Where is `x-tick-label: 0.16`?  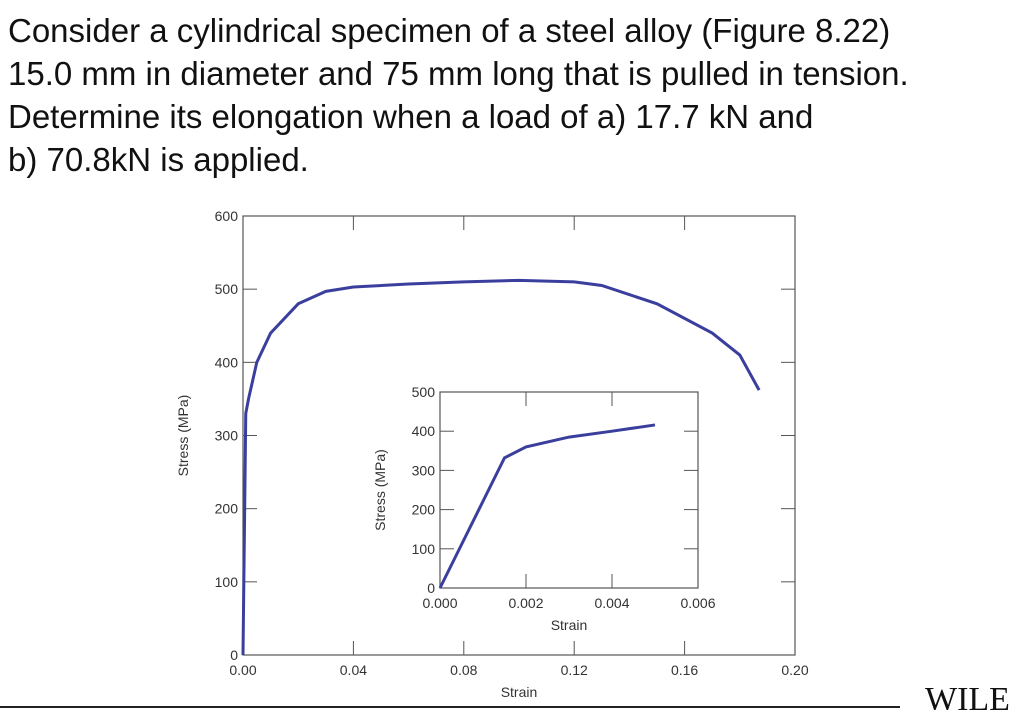 x-tick-label: 0.16 is located at coordinates (684, 670).